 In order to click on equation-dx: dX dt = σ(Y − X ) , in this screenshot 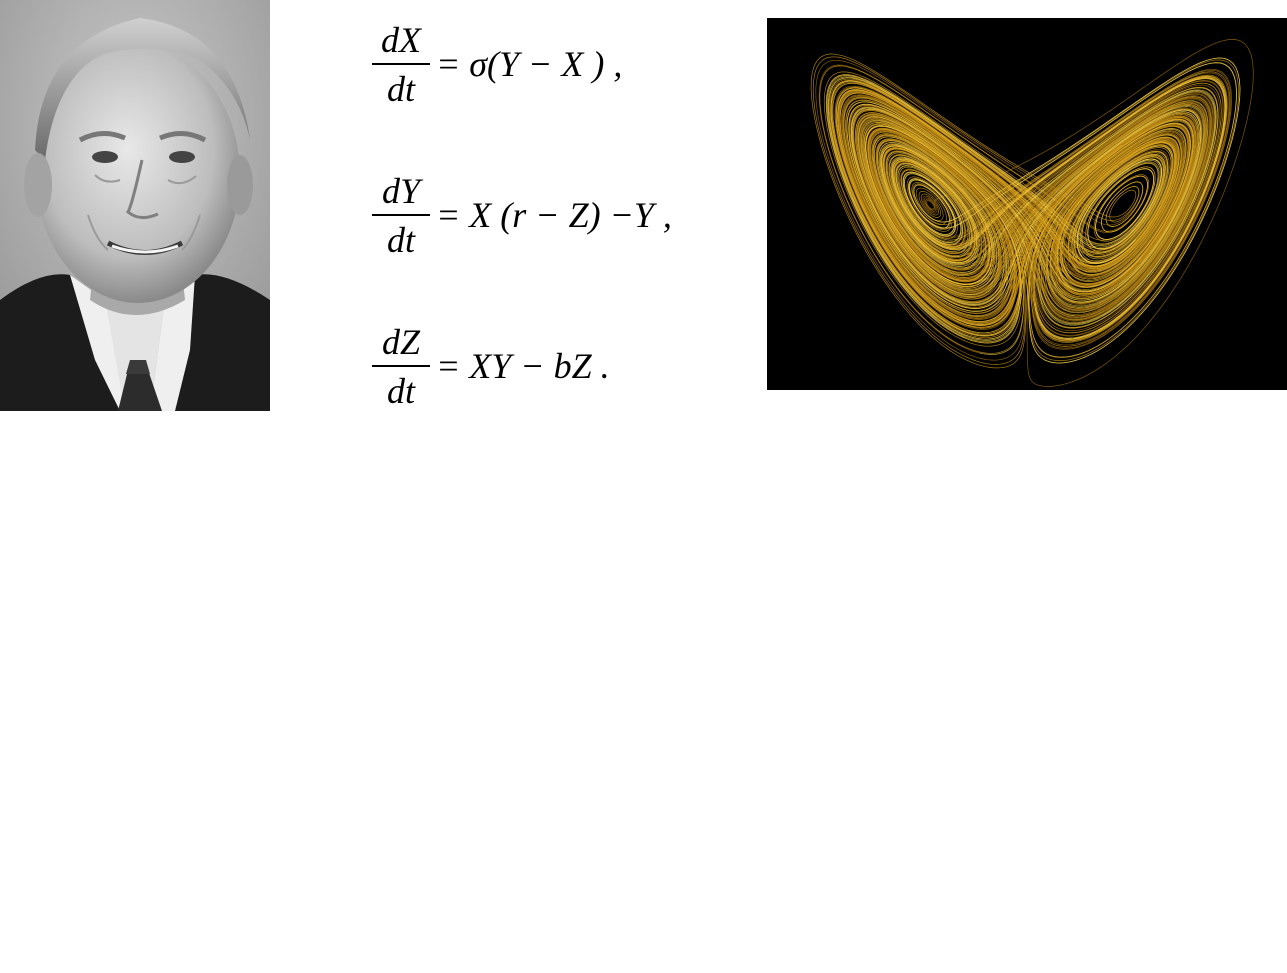, I will do `click(496, 64)`.